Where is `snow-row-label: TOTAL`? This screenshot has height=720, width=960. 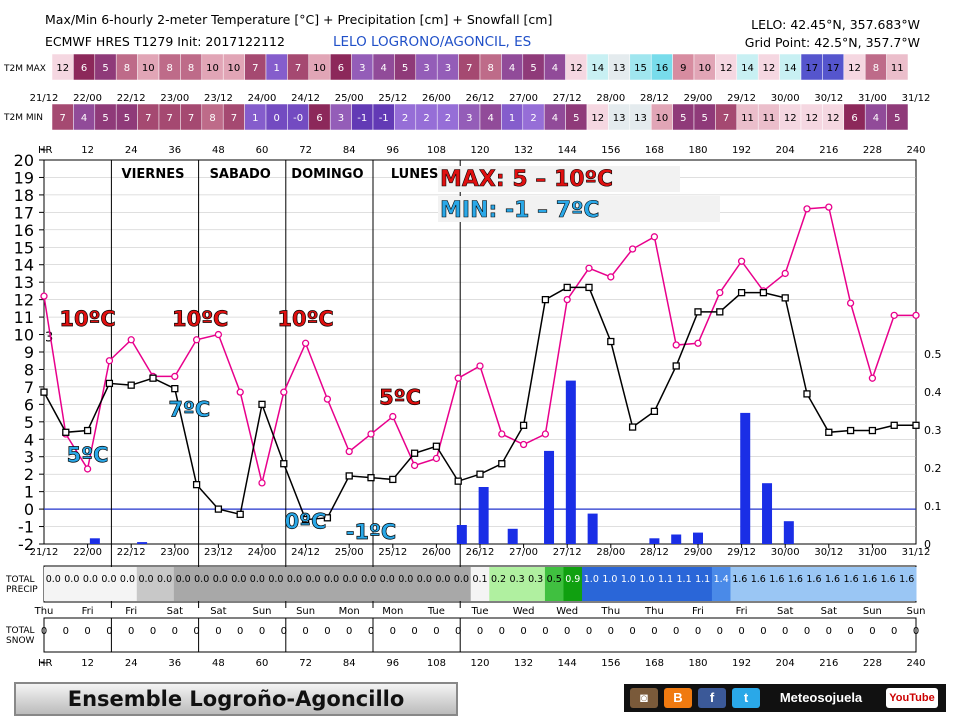 snow-row-label: TOTAL is located at coordinates (20, 631).